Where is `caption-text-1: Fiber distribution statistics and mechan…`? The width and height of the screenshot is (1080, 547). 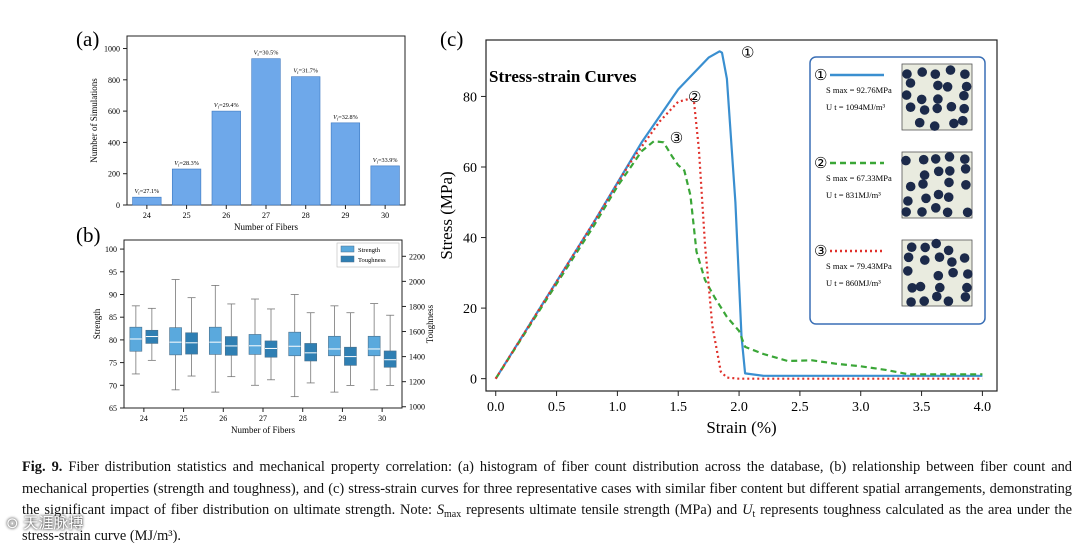
caption-text-1: Fiber distribution statistics and mechan… is located at coordinates (547, 488).